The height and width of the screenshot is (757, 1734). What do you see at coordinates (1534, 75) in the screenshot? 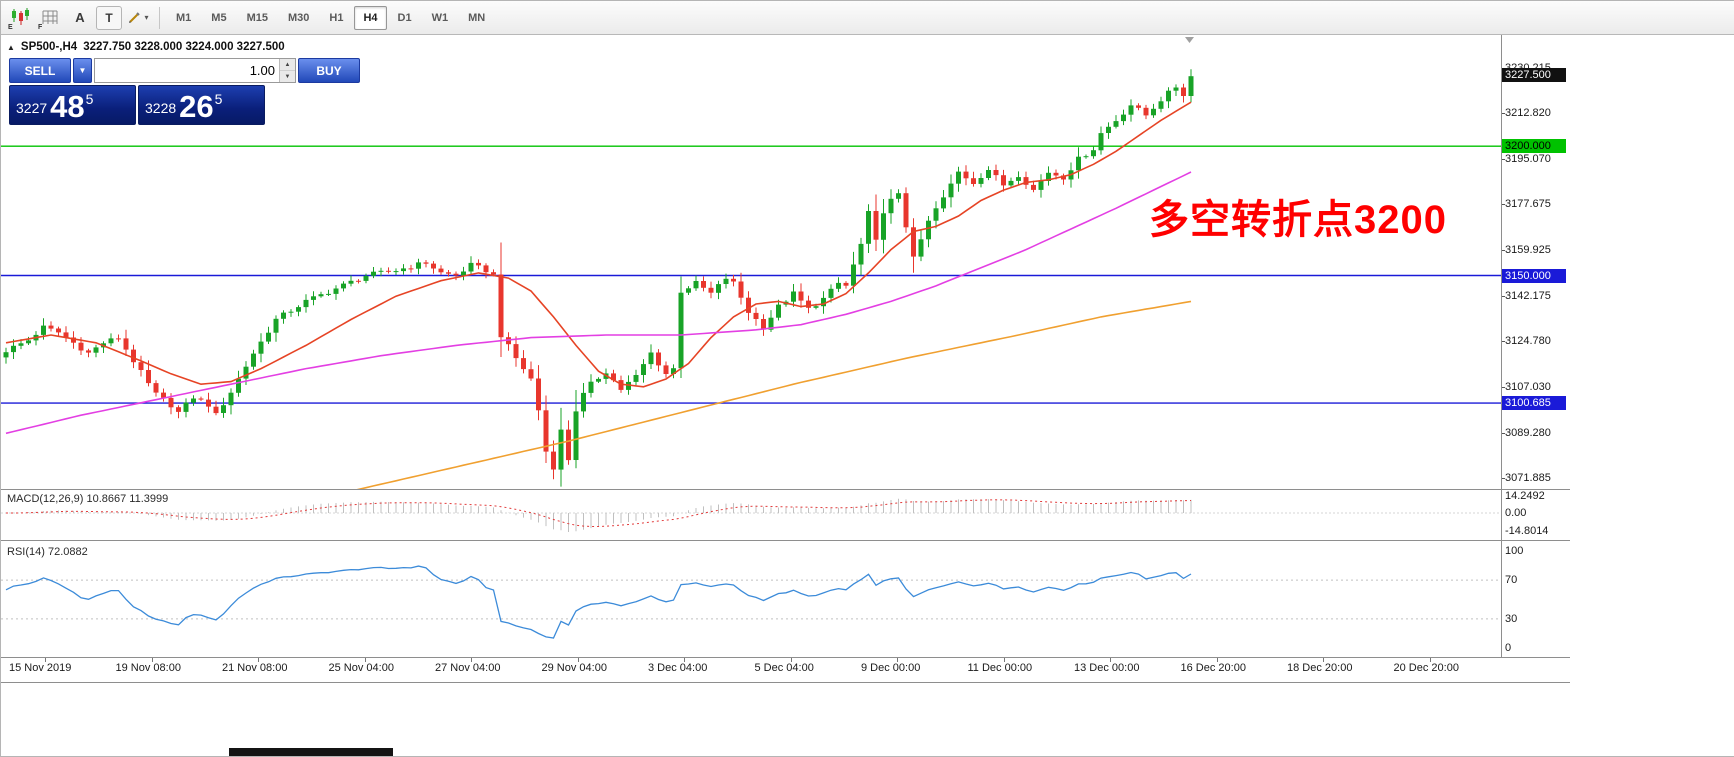
I see `current-price-badge: 3227.500` at bounding box center [1534, 75].